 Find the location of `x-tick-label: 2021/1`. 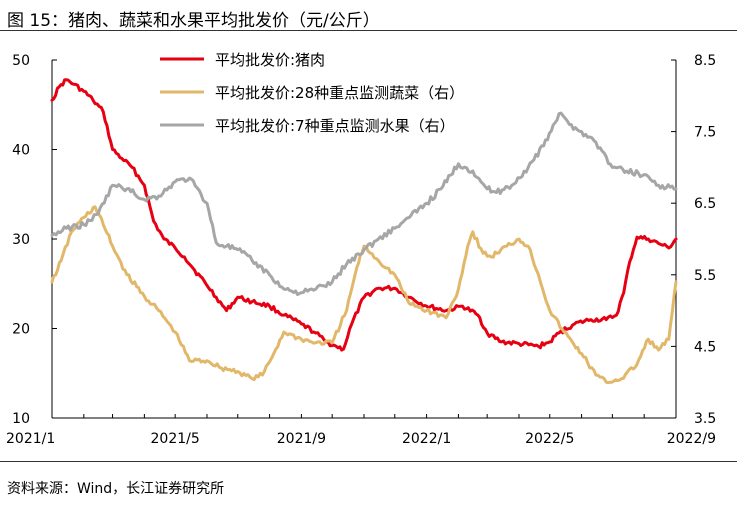

x-tick-label: 2021/1 is located at coordinates (30, 439).